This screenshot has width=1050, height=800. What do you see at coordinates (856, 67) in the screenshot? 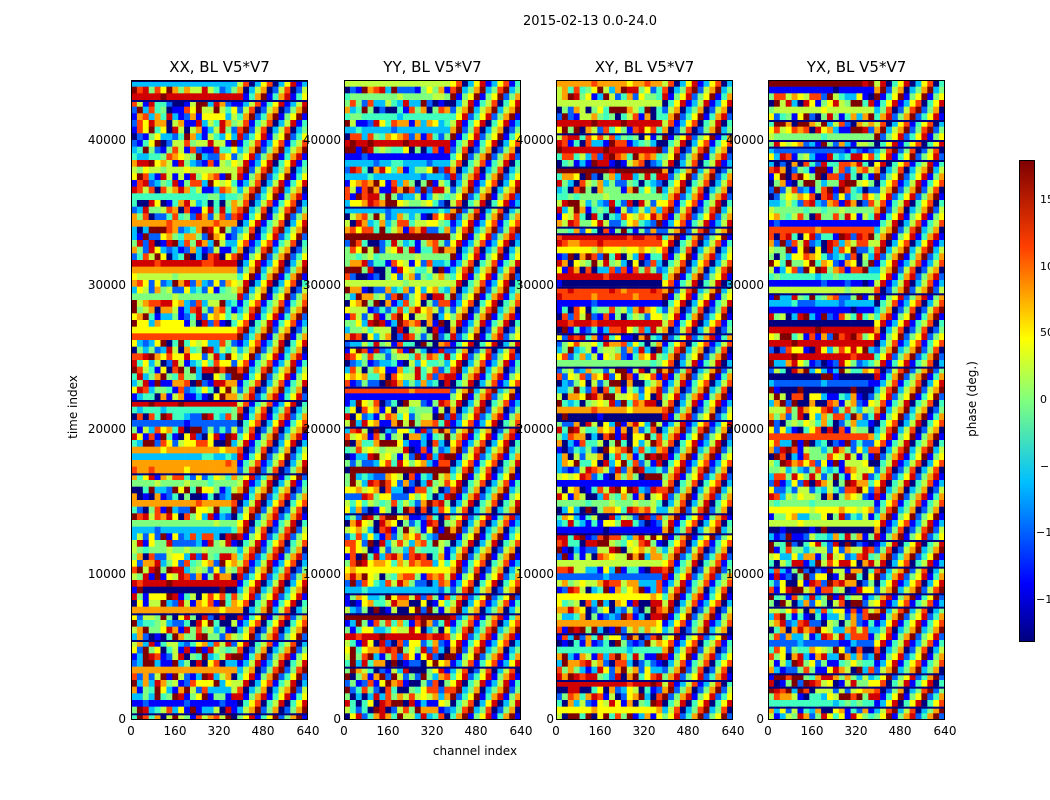
I see `panel-title-yx: YX, BL V5*V7` at bounding box center [856, 67].